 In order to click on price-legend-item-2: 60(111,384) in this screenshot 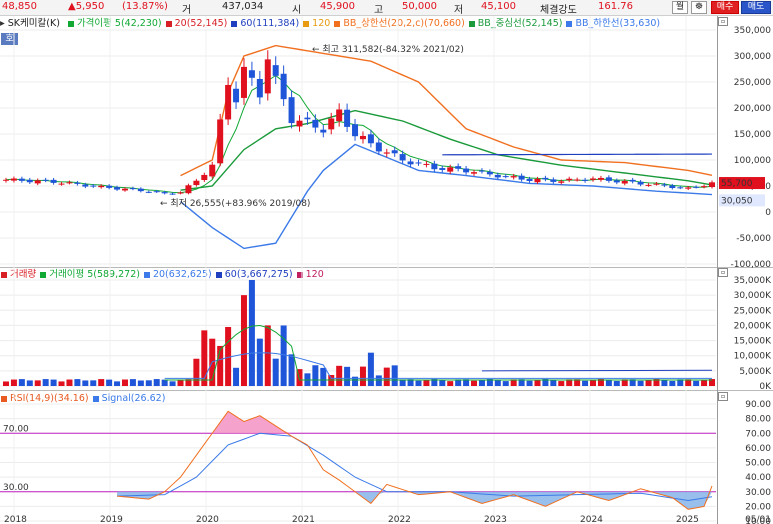, I will do `click(270, 23)`.